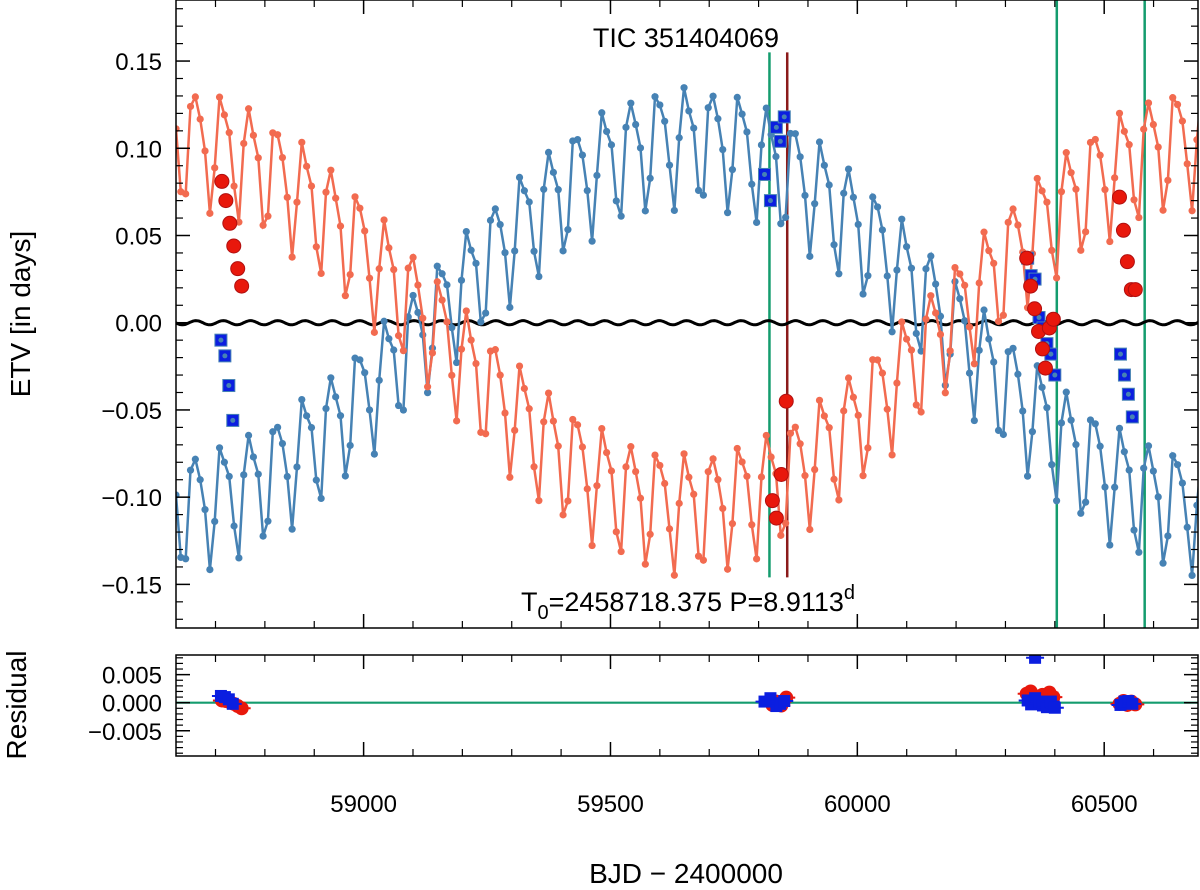  I want to click on chart-title: TIC 351404069, so click(686, 38).